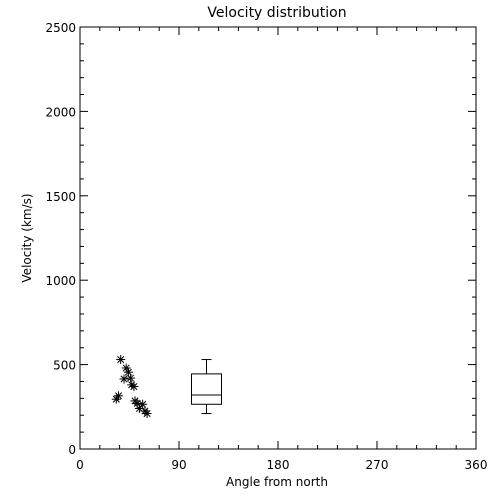 Image resolution: width=500 pixels, height=500 pixels. I want to click on boxplot-box, so click(206, 389).